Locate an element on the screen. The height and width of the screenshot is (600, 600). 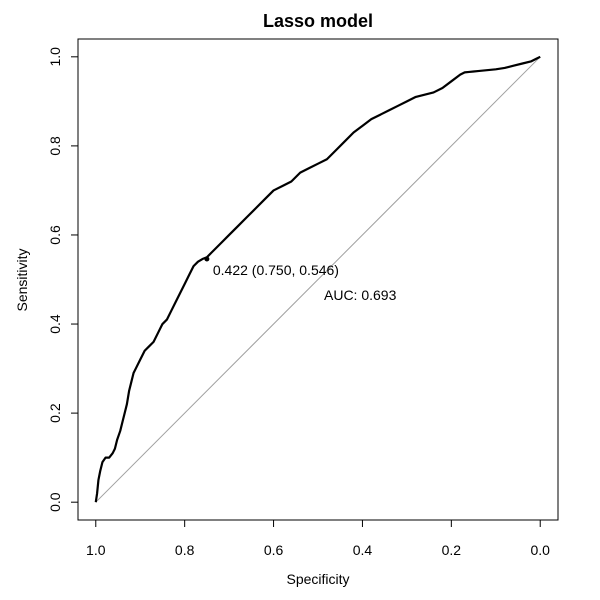
x-axis: 1.0 0.8 0.6 0.4 0.2 0.0 is located at coordinates (318, 539).